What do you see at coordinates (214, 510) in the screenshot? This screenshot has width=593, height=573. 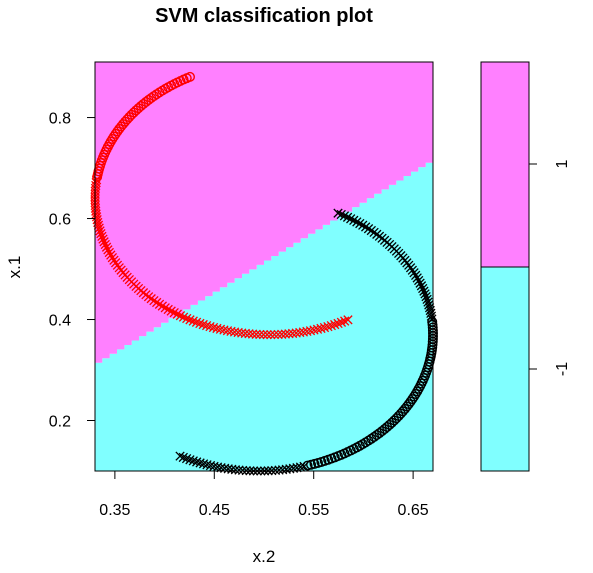 I see `x-tick-label: 0.45` at bounding box center [214, 510].